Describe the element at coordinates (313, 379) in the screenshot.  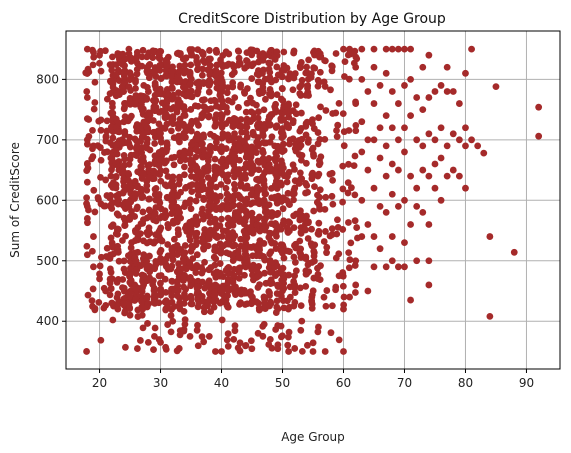
I see `x-axis-ticks: 20 30 40 50 60 70 80 90` at that location.